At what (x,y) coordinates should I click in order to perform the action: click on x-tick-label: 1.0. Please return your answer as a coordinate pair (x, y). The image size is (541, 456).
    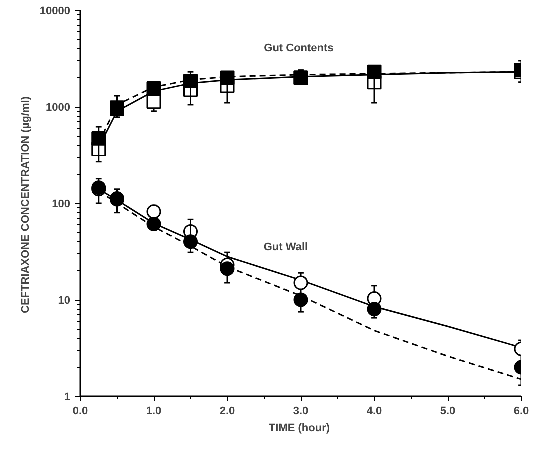
    Looking at the image, I should click on (154, 412).